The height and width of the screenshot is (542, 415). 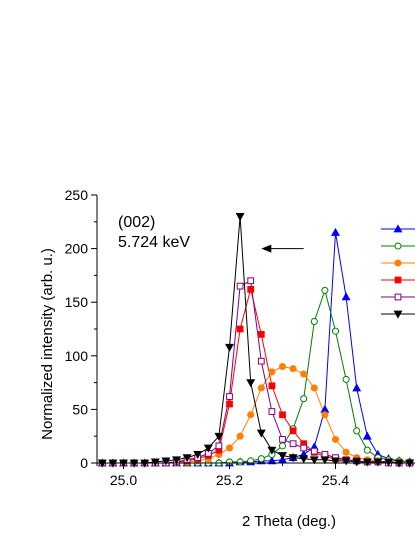 What do you see at coordinates (154, 242) in the screenshot?
I see `energy-annotation: 5.724 keV` at bounding box center [154, 242].